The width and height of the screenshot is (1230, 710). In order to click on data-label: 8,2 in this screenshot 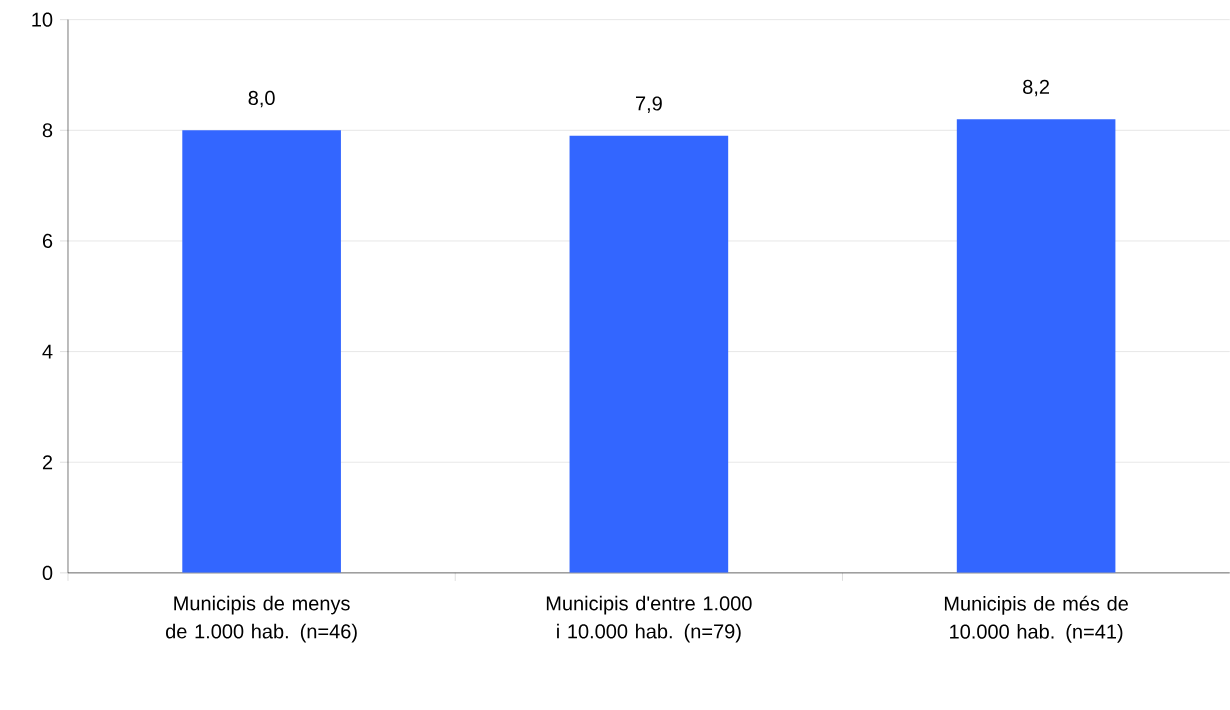, I will do `click(1036, 88)`.